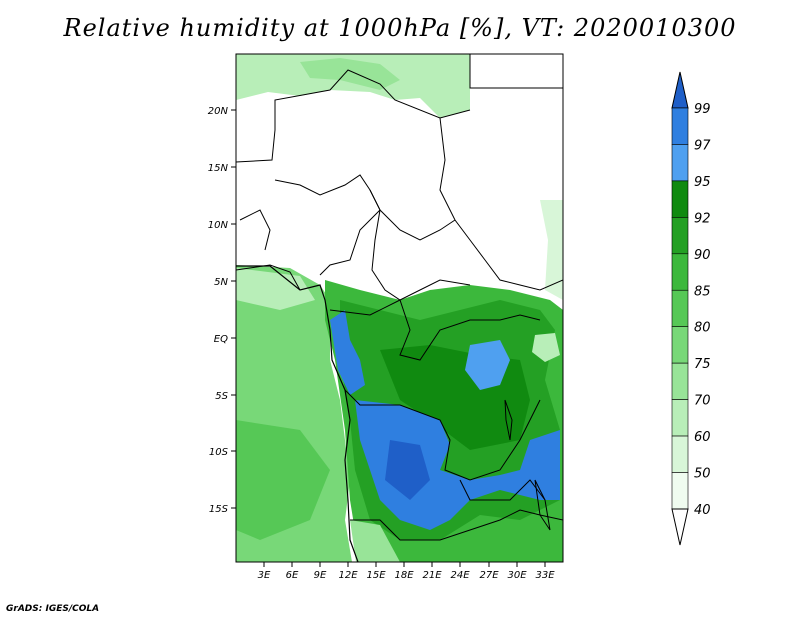 This screenshot has width=800, height=618. I want to click on humidity-field-ocean-south, so click(283, 480).